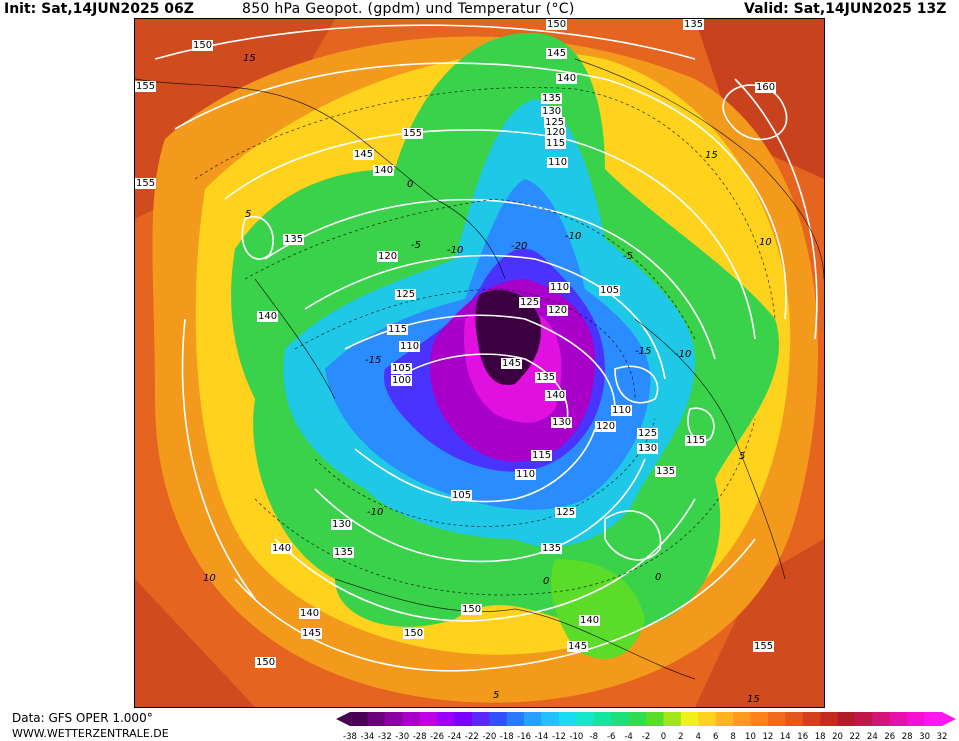  What do you see at coordinates (598, 609) in the screenshot?
I see `green-lobe-south` at bounding box center [598, 609].